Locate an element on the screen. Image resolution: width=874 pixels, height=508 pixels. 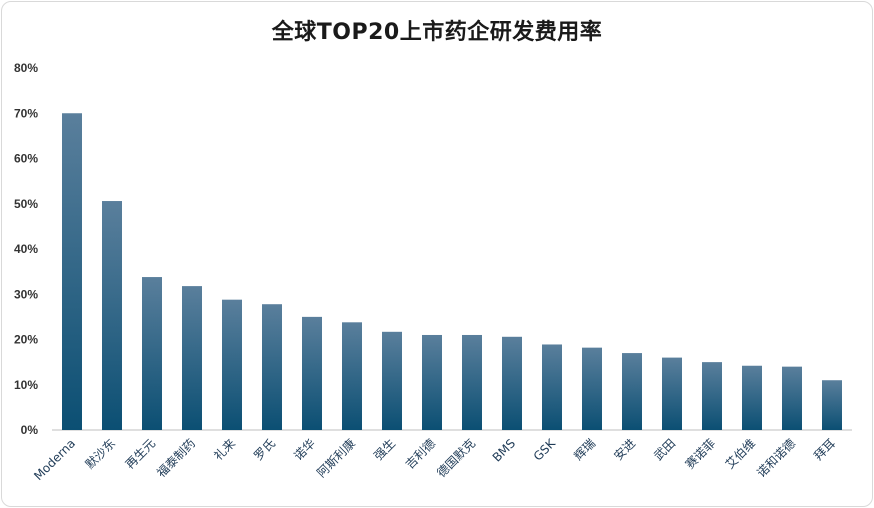
y-axis: 0% 10% 20% 30% 40% 50% 60% 70% 80% is located at coordinates (26, 249).